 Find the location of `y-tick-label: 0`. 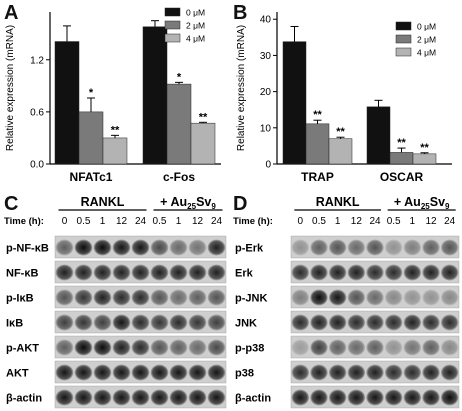

y-tick-label: 0 is located at coordinates (268, 165).